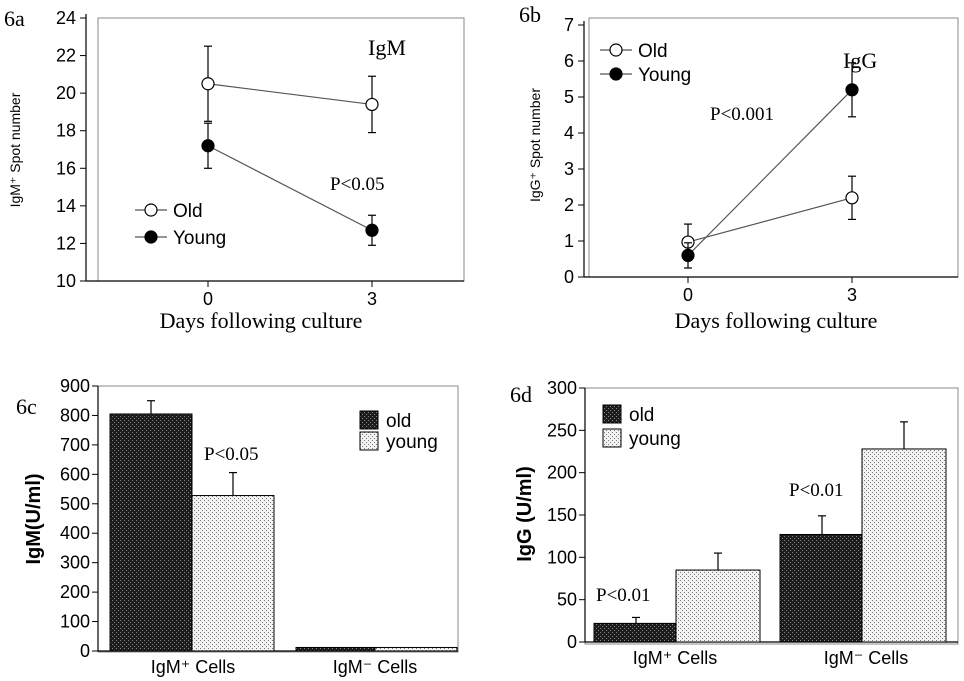 Image resolution: width=964 pixels, height=681 pixels. Describe the element at coordinates (372, 299) in the screenshot. I see `x-tick-label-6a: 3` at that location.